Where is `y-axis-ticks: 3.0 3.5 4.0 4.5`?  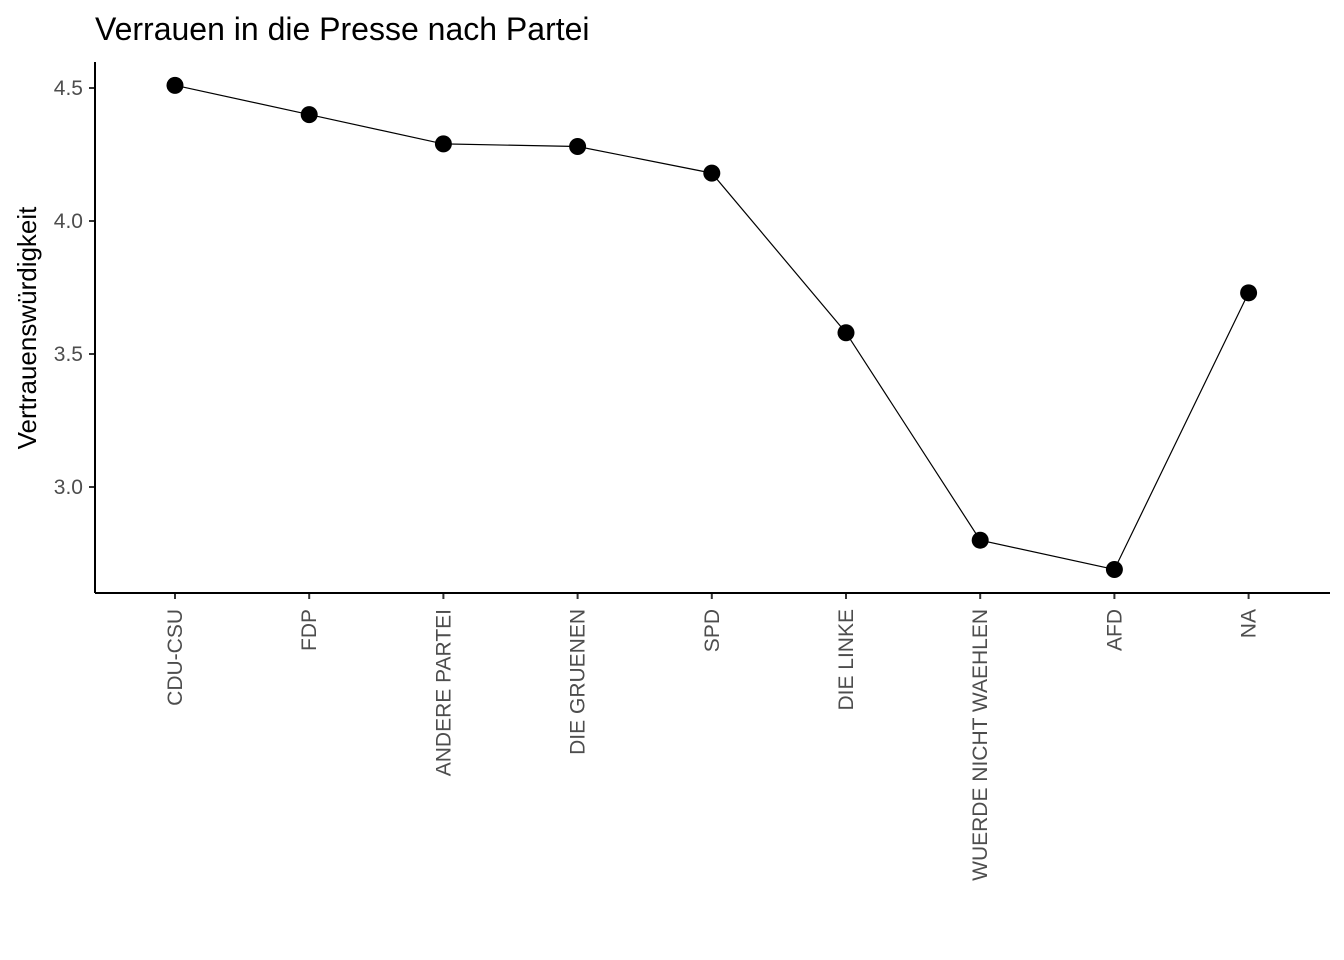 y-axis-ticks: 3.0 3.5 4.0 4.5 is located at coordinates (74, 288).